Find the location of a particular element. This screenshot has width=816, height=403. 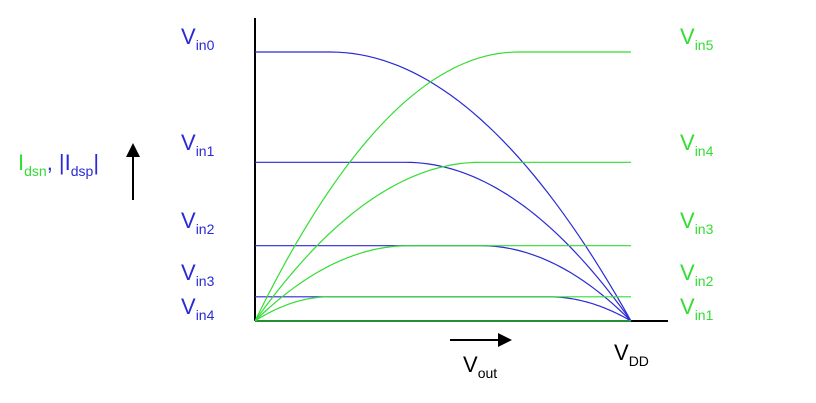

left-label-4: Vin4 is located at coordinates (198, 308).